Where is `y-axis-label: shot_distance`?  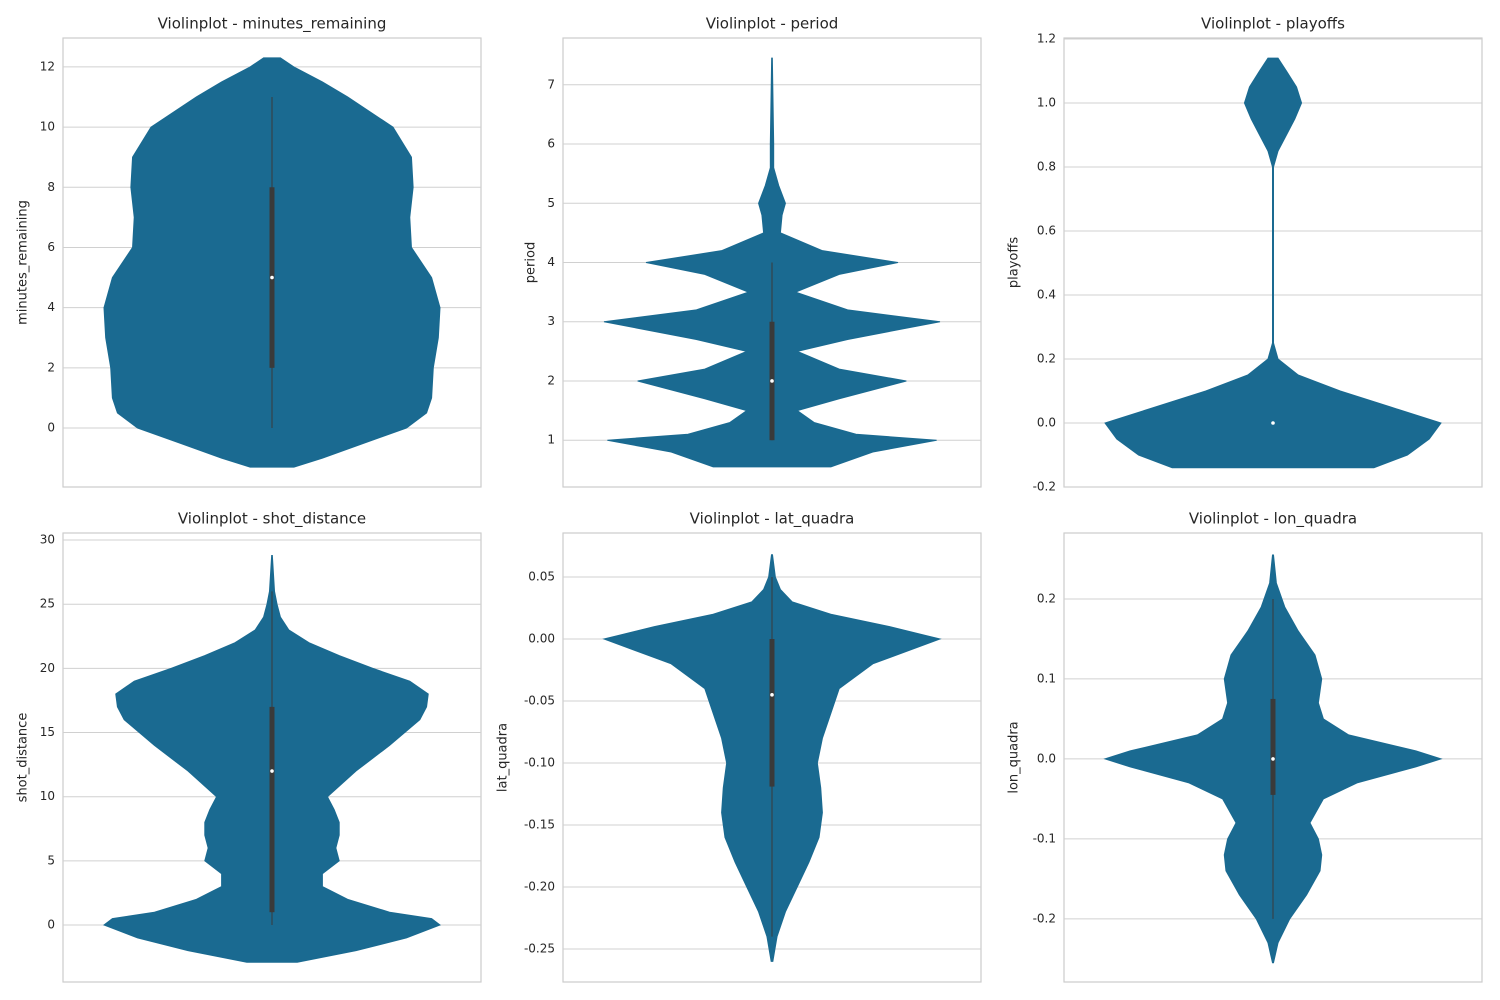
y-axis-label: shot_distance is located at coordinates (23, 758).